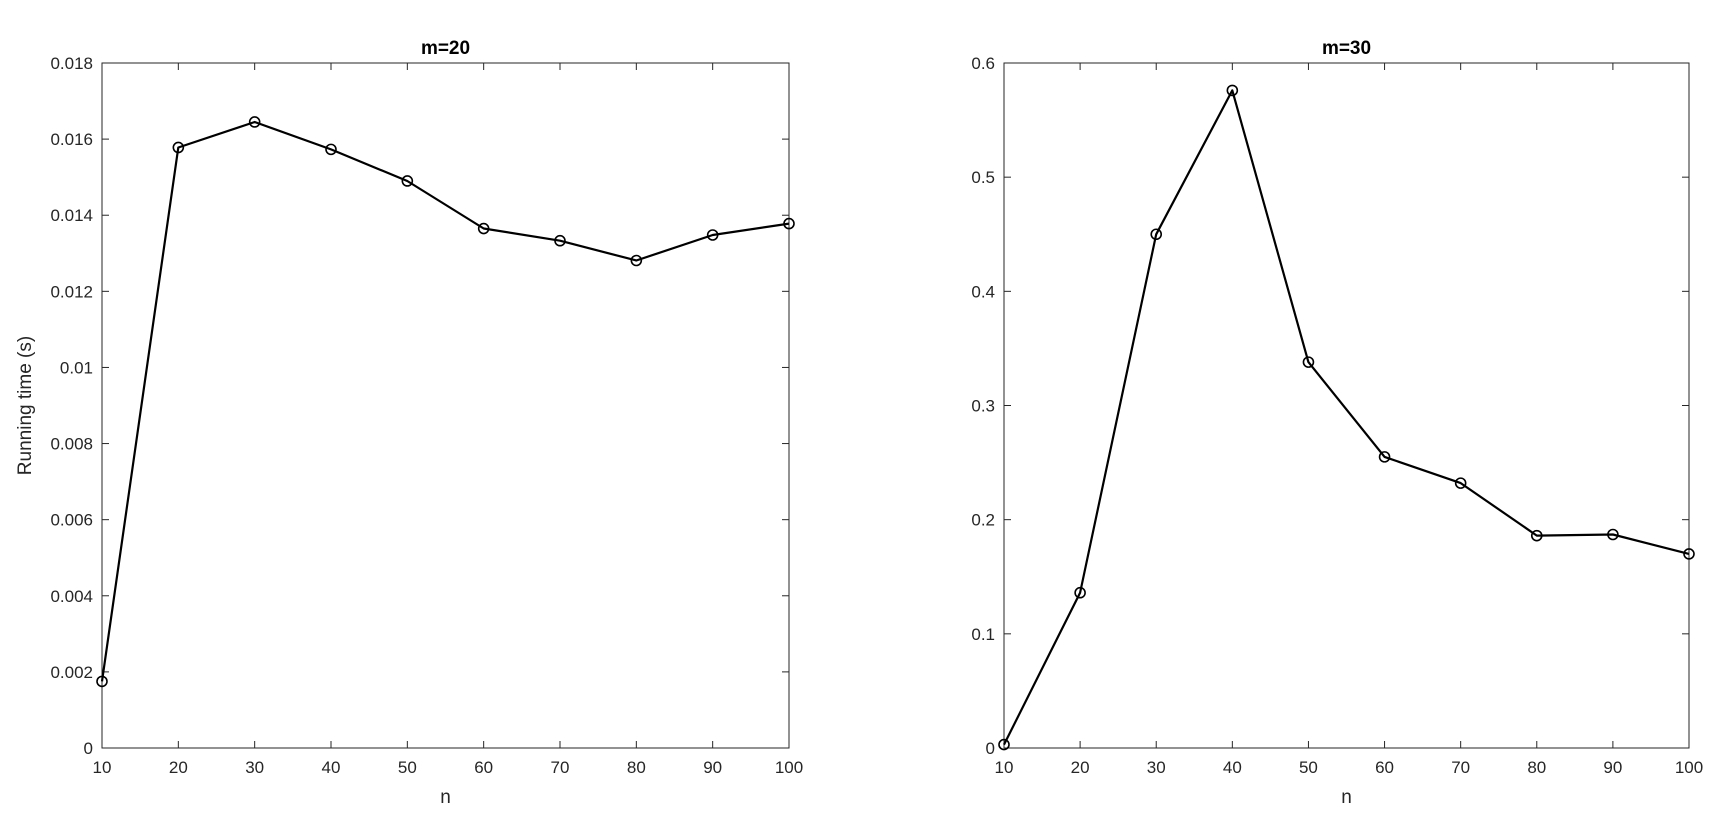 This screenshot has width=1719, height=821. Describe the element at coordinates (71, 672) in the screenshot. I see `y-tick-label: 0.002` at that location.